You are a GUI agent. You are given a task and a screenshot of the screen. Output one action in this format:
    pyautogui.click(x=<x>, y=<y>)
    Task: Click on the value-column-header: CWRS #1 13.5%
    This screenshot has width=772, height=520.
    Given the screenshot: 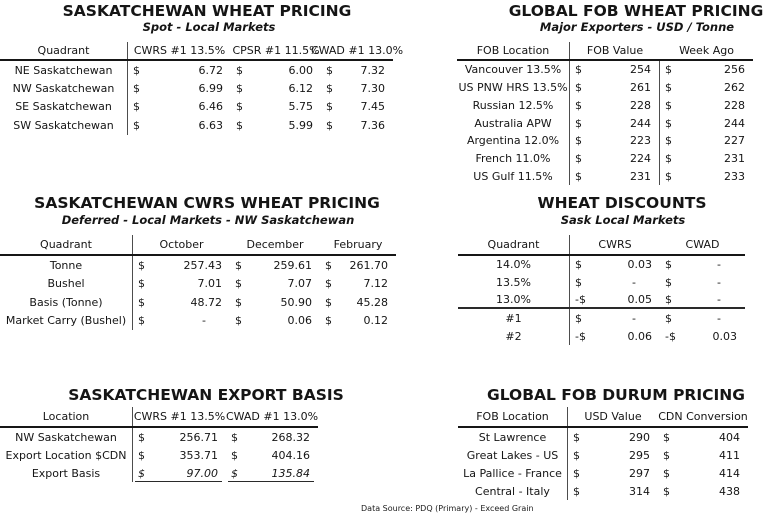 What is the action you would take?
    pyautogui.click(x=179, y=416)
    